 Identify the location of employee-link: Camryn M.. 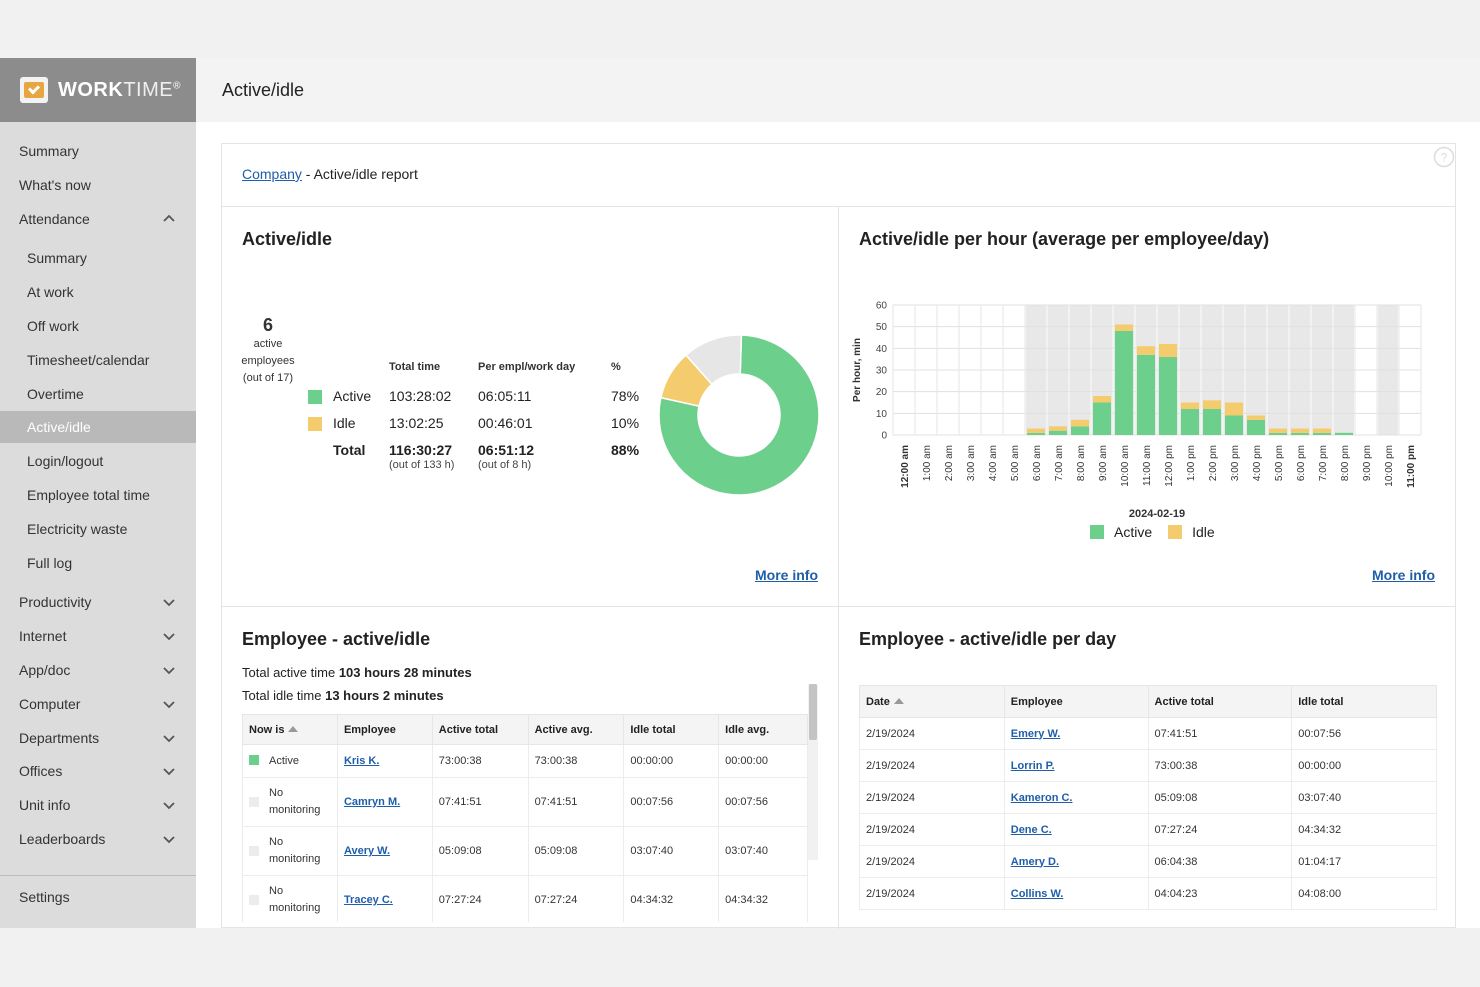
(372, 802).